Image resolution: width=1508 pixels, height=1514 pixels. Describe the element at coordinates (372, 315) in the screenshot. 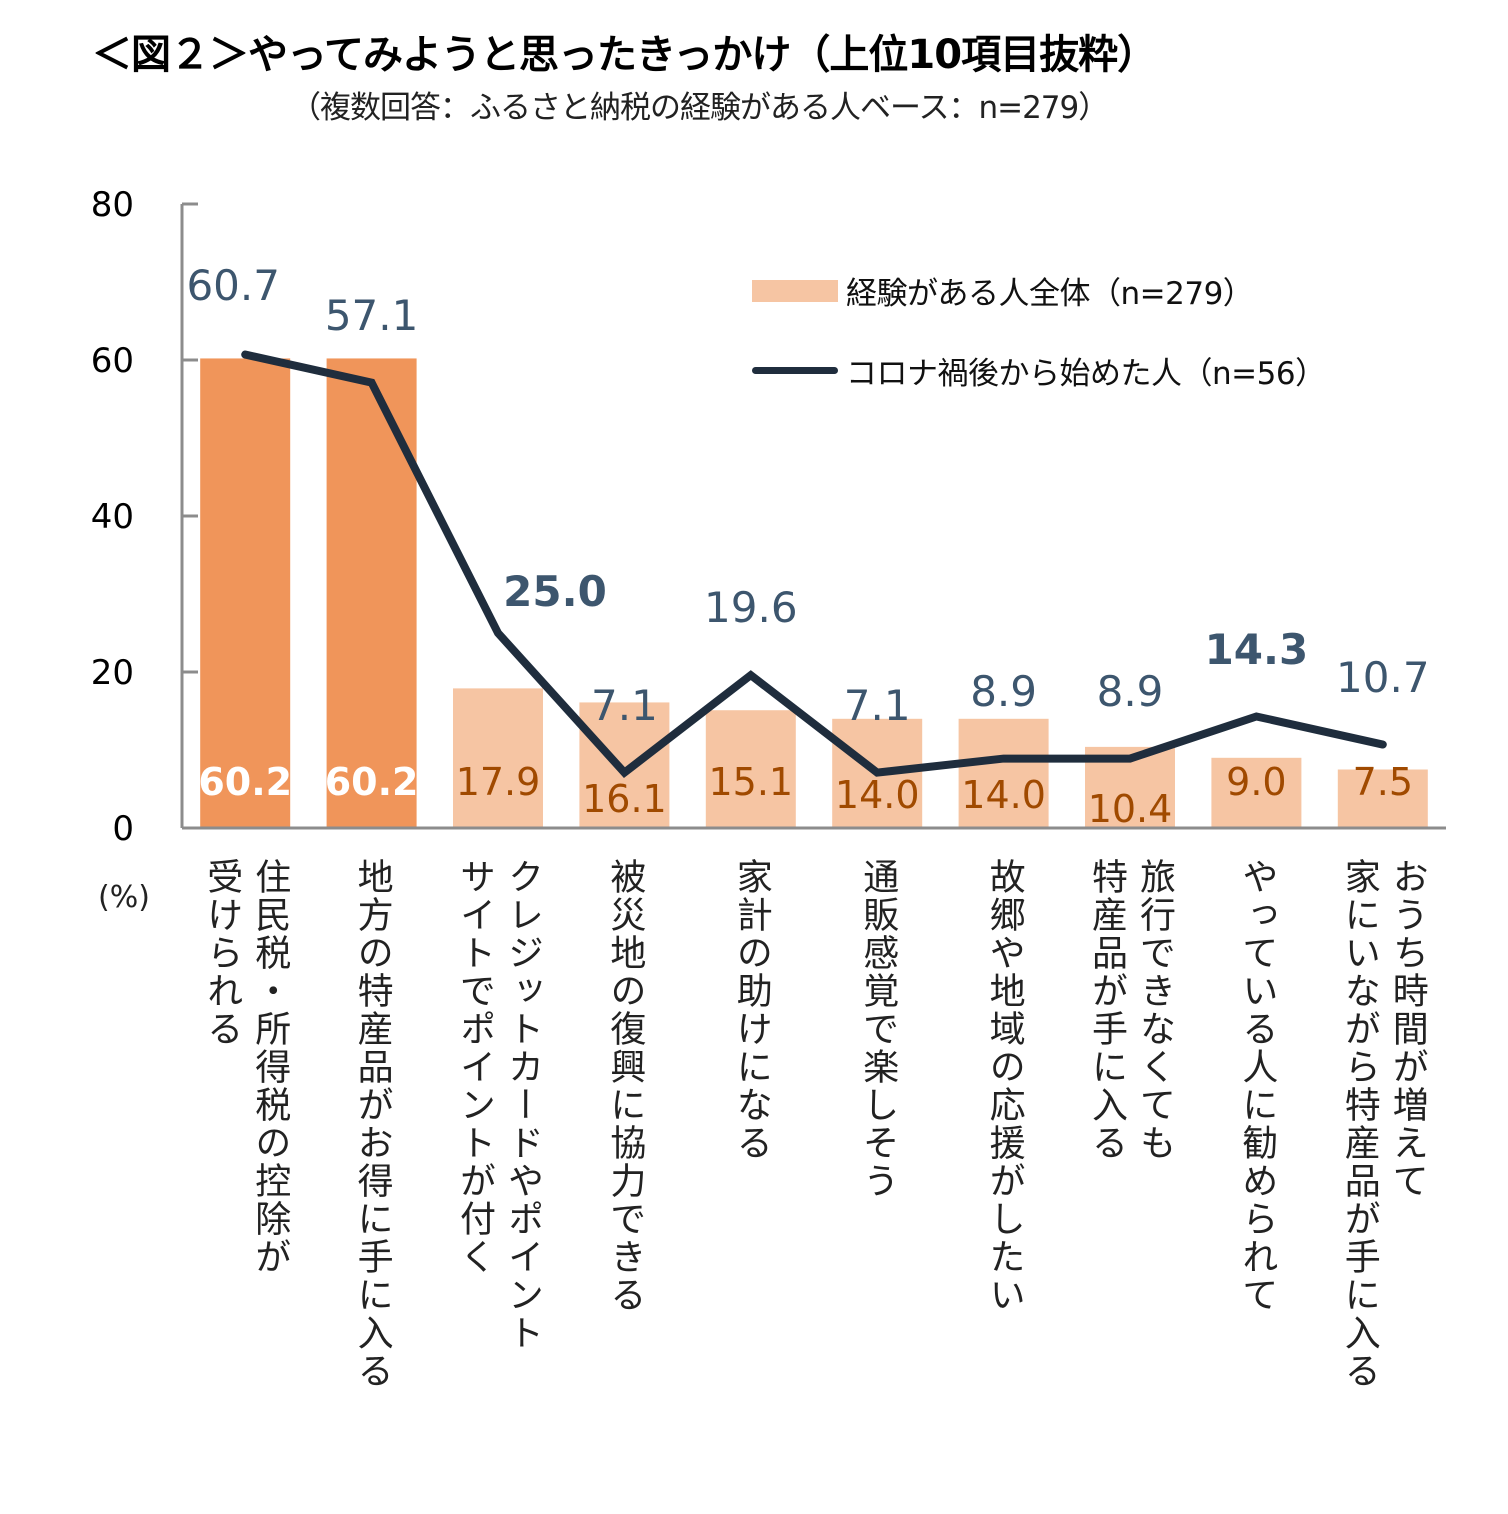

I see `line-data-label-2: 57.1` at that location.